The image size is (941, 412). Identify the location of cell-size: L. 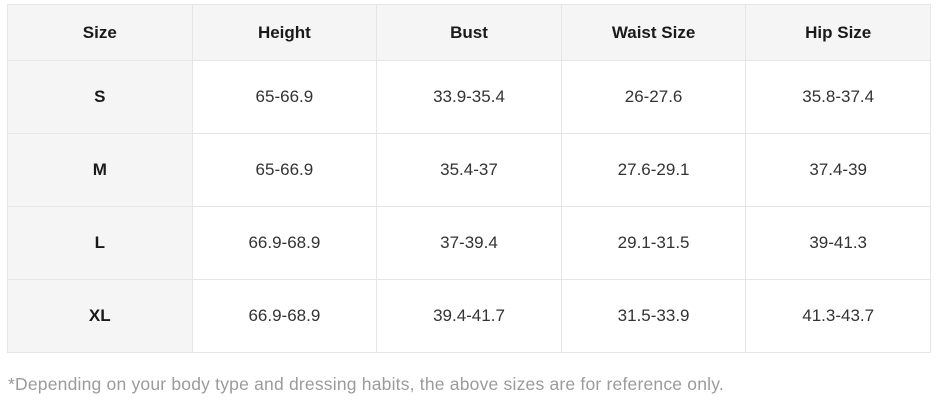
(100, 243).